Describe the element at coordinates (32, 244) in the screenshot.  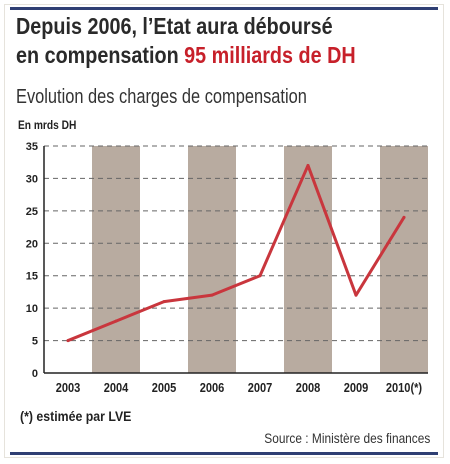
I see `y-tick-label: 20` at that location.